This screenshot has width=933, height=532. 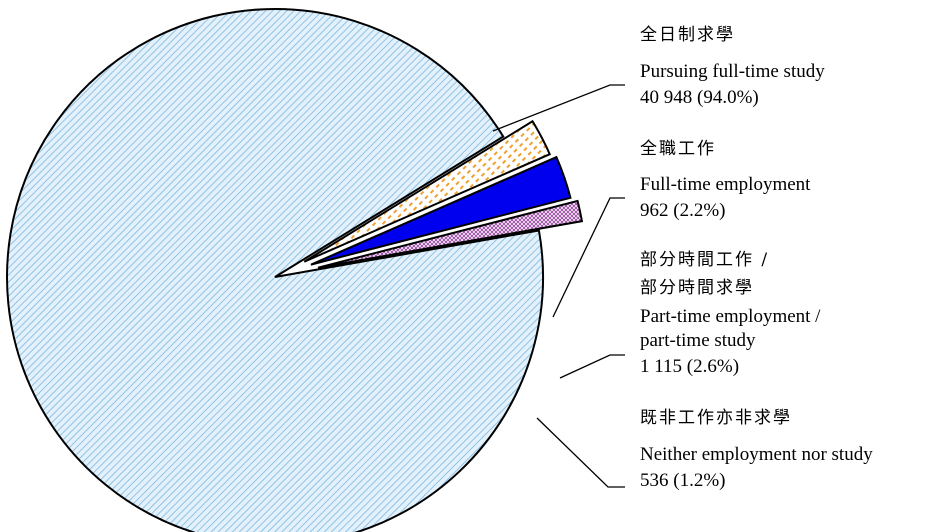 I want to click on value-part-time: 1 115 (2.6%), so click(x=689, y=366).